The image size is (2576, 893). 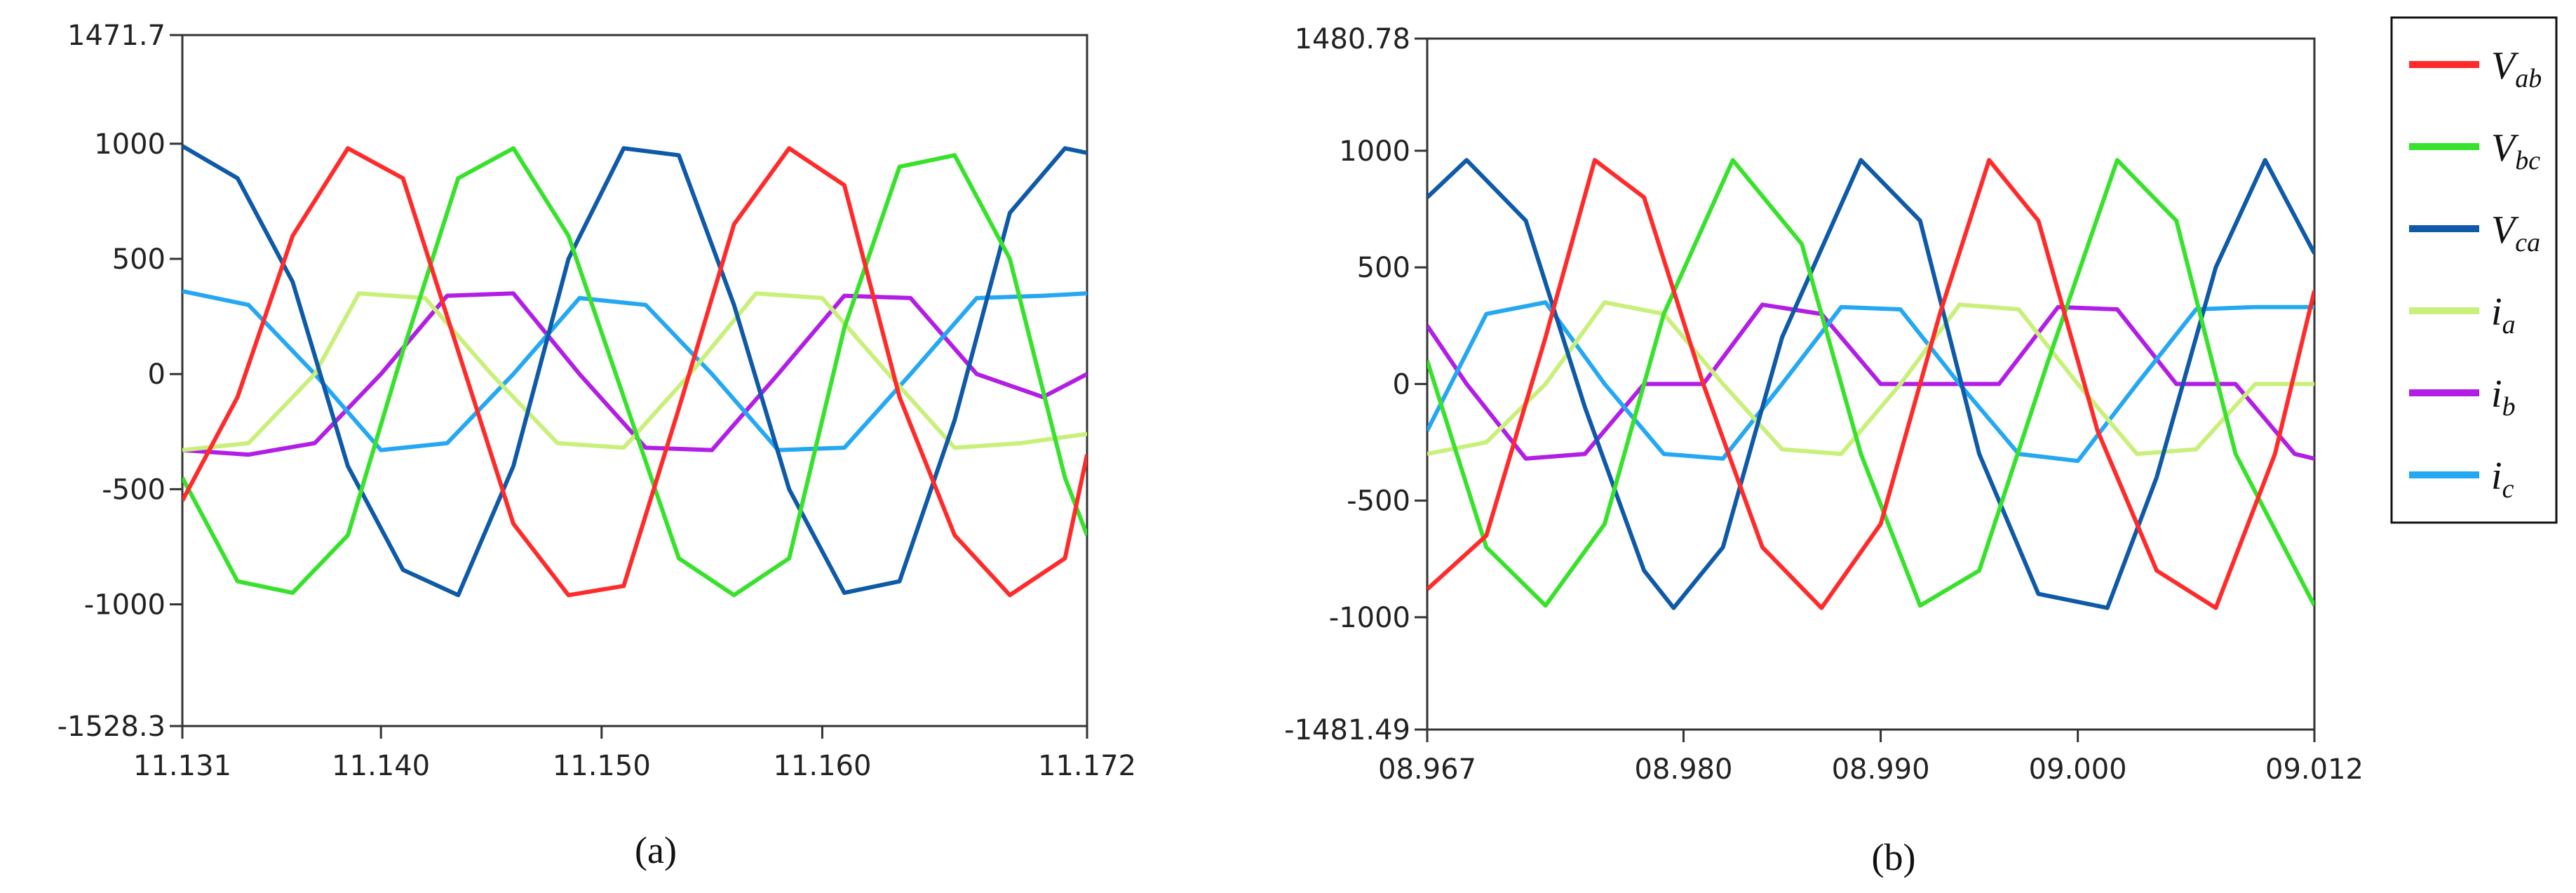 I want to click on y-tick-label-b-2: 500, so click(x=1383, y=268).